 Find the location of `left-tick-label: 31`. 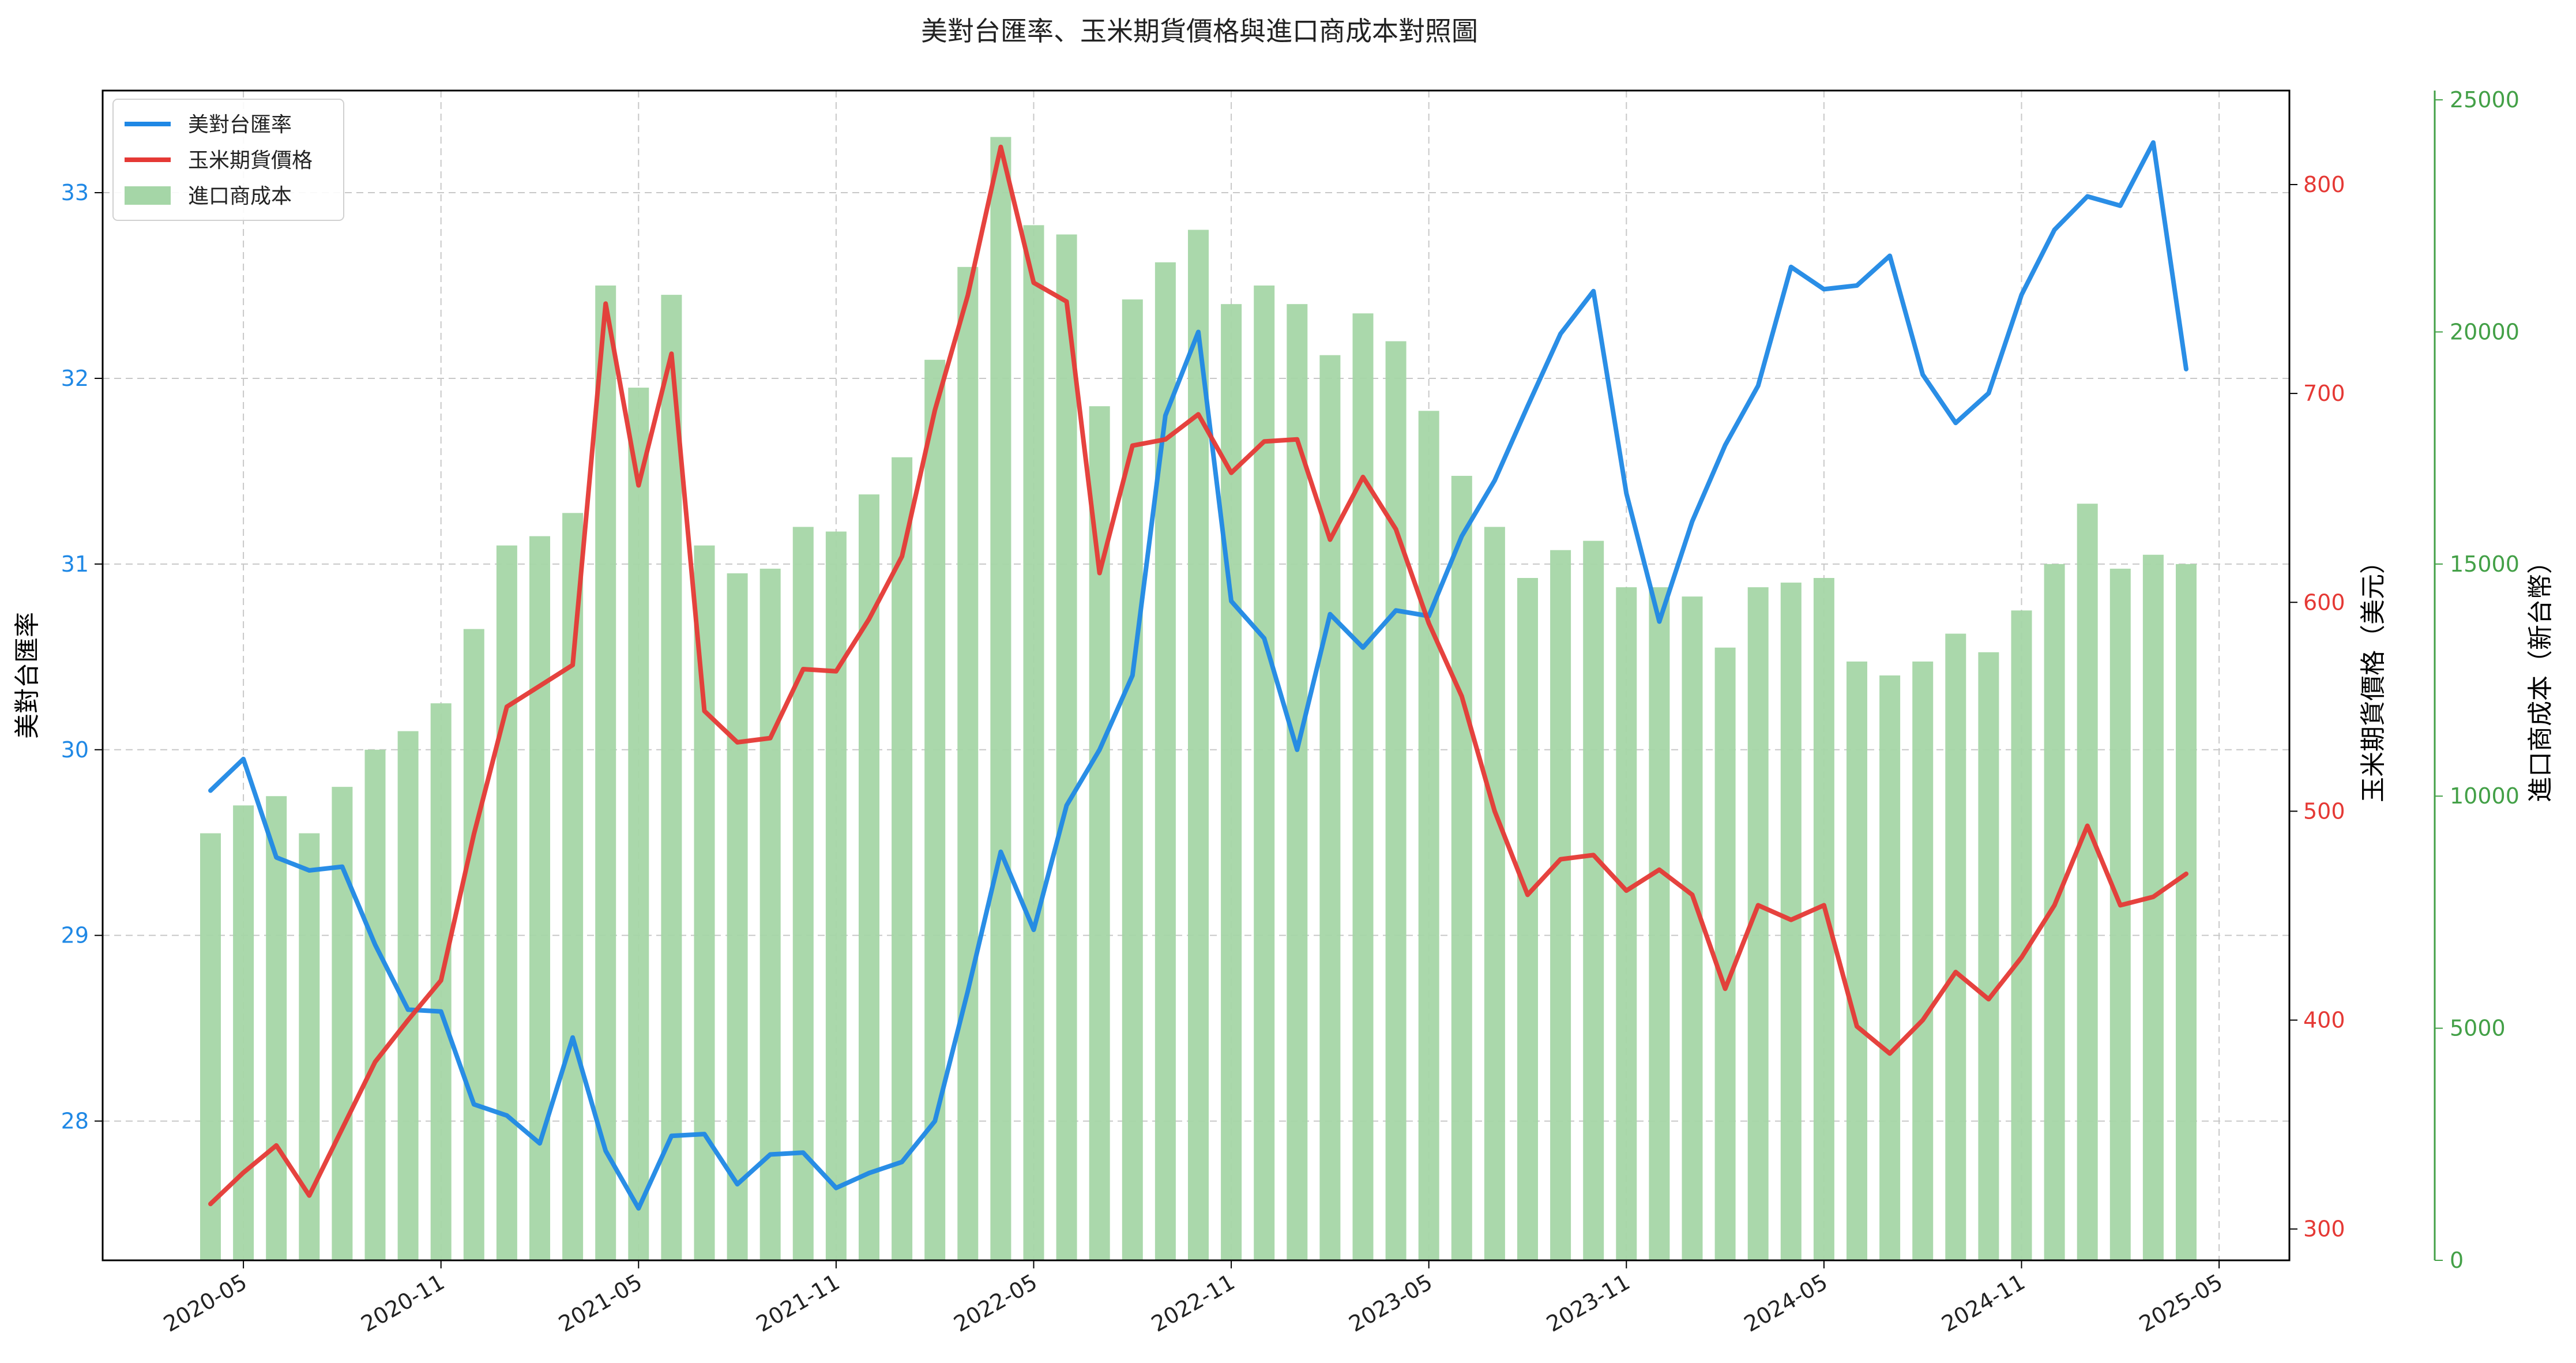

left-tick-label: 31 is located at coordinates (75, 564).